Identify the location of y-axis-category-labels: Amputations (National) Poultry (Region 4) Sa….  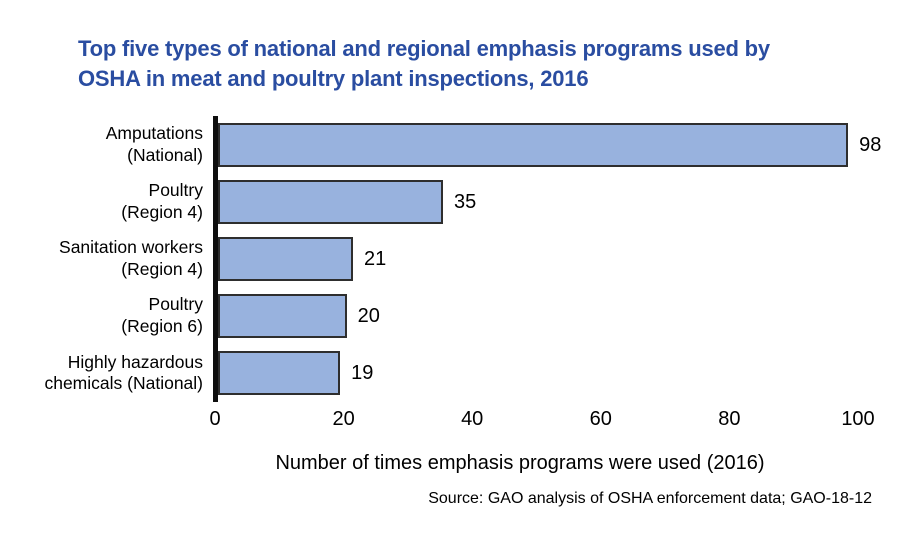
(101, 259).